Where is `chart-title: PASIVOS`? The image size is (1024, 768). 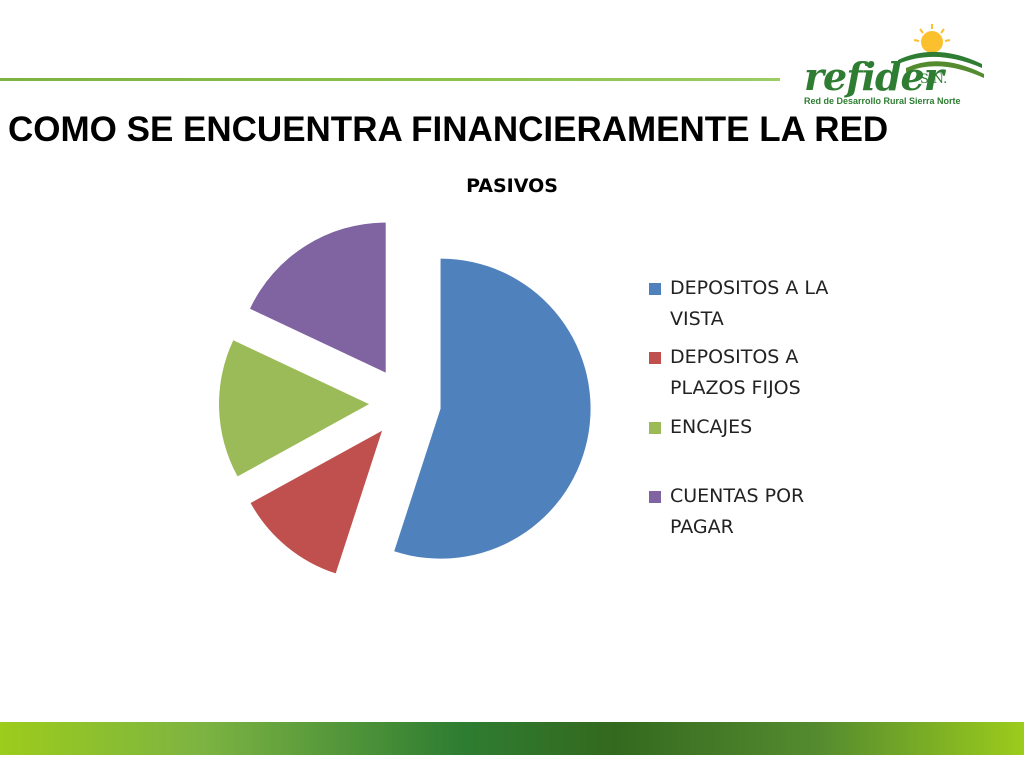 chart-title: PASIVOS is located at coordinates (512, 186).